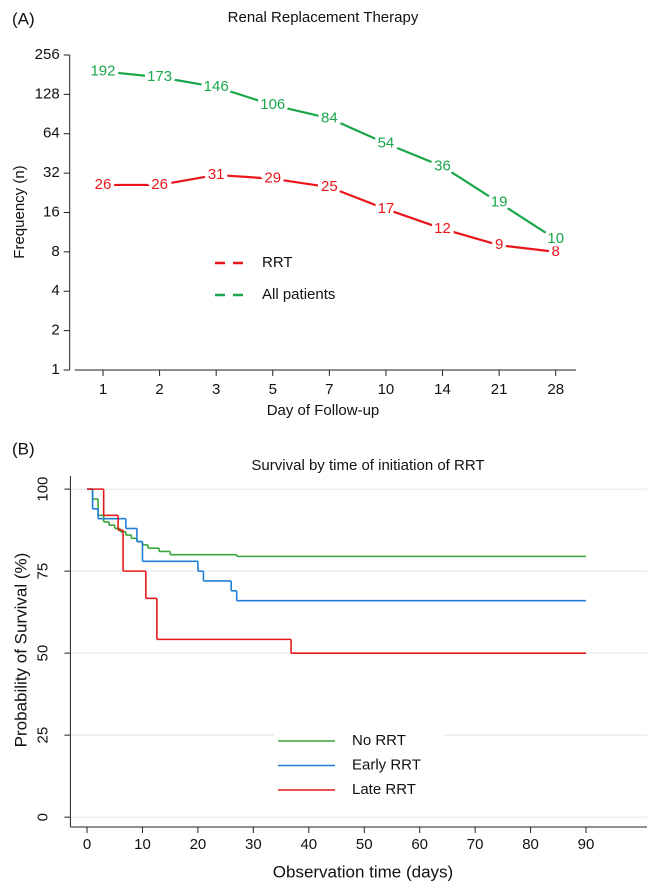  Describe the element at coordinates (47, 54) in the screenshot. I see `y-tick-label: 256` at that location.